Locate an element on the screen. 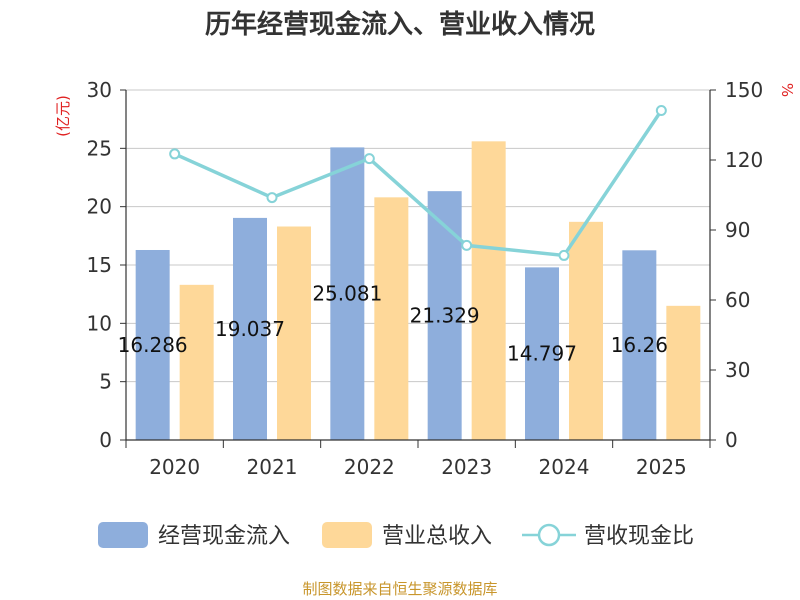  left-tick-label: 0 is located at coordinates (105, 440).